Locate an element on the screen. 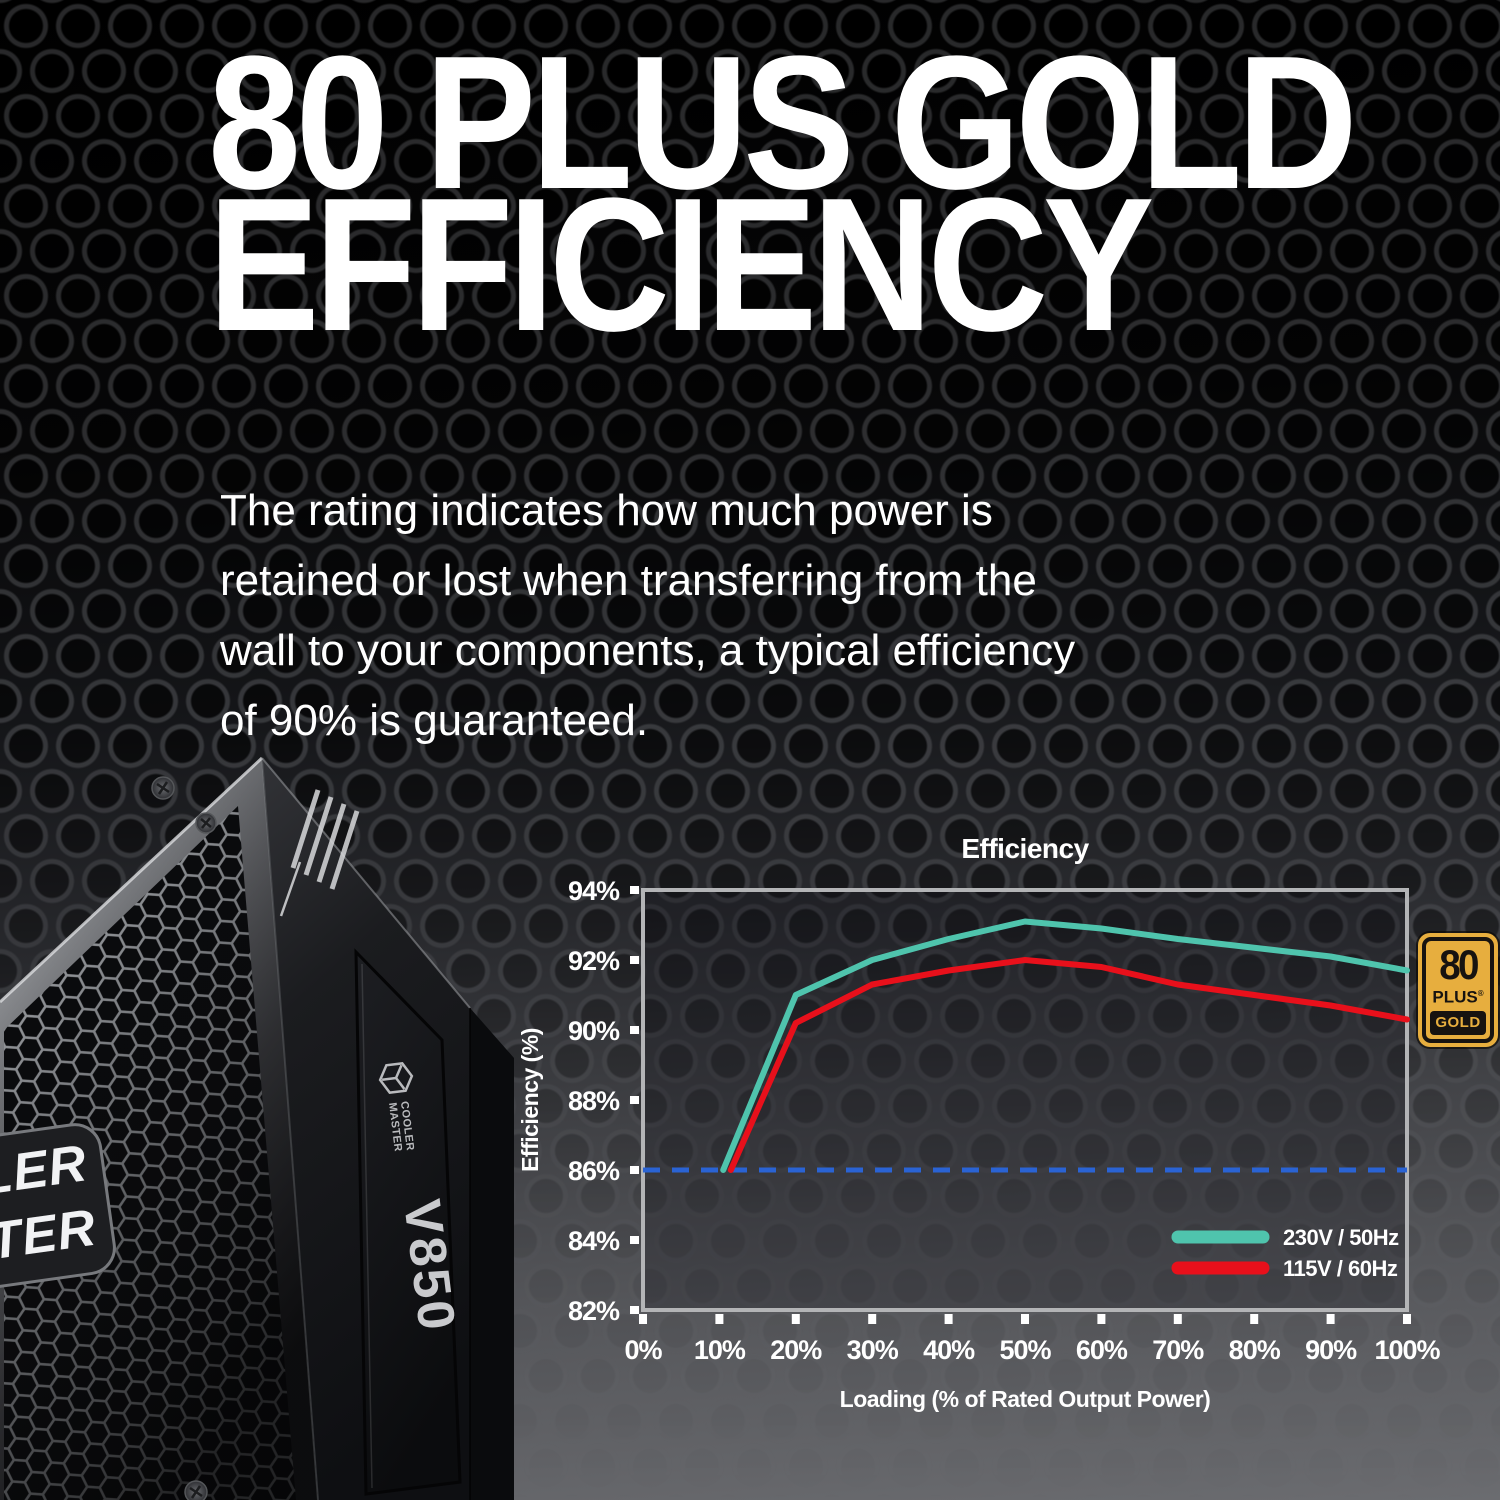  x-tick-label: 80% is located at coordinates (1255, 1350).